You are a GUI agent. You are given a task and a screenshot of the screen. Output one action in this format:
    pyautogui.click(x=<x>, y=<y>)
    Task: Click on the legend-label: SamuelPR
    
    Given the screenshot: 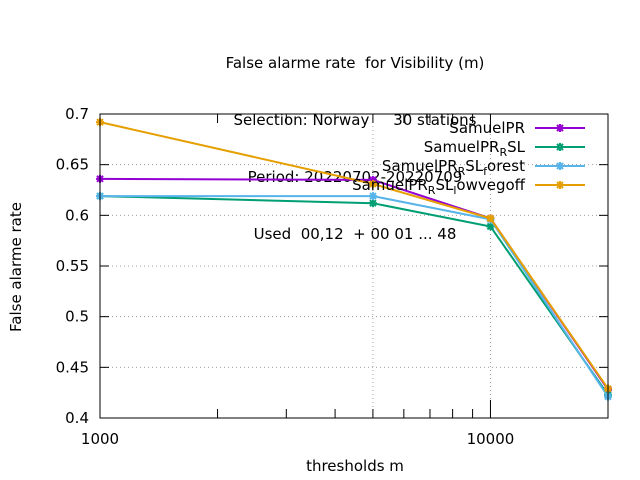 What is the action you would take?
    pyautogui.click(x=487, y=128)
    